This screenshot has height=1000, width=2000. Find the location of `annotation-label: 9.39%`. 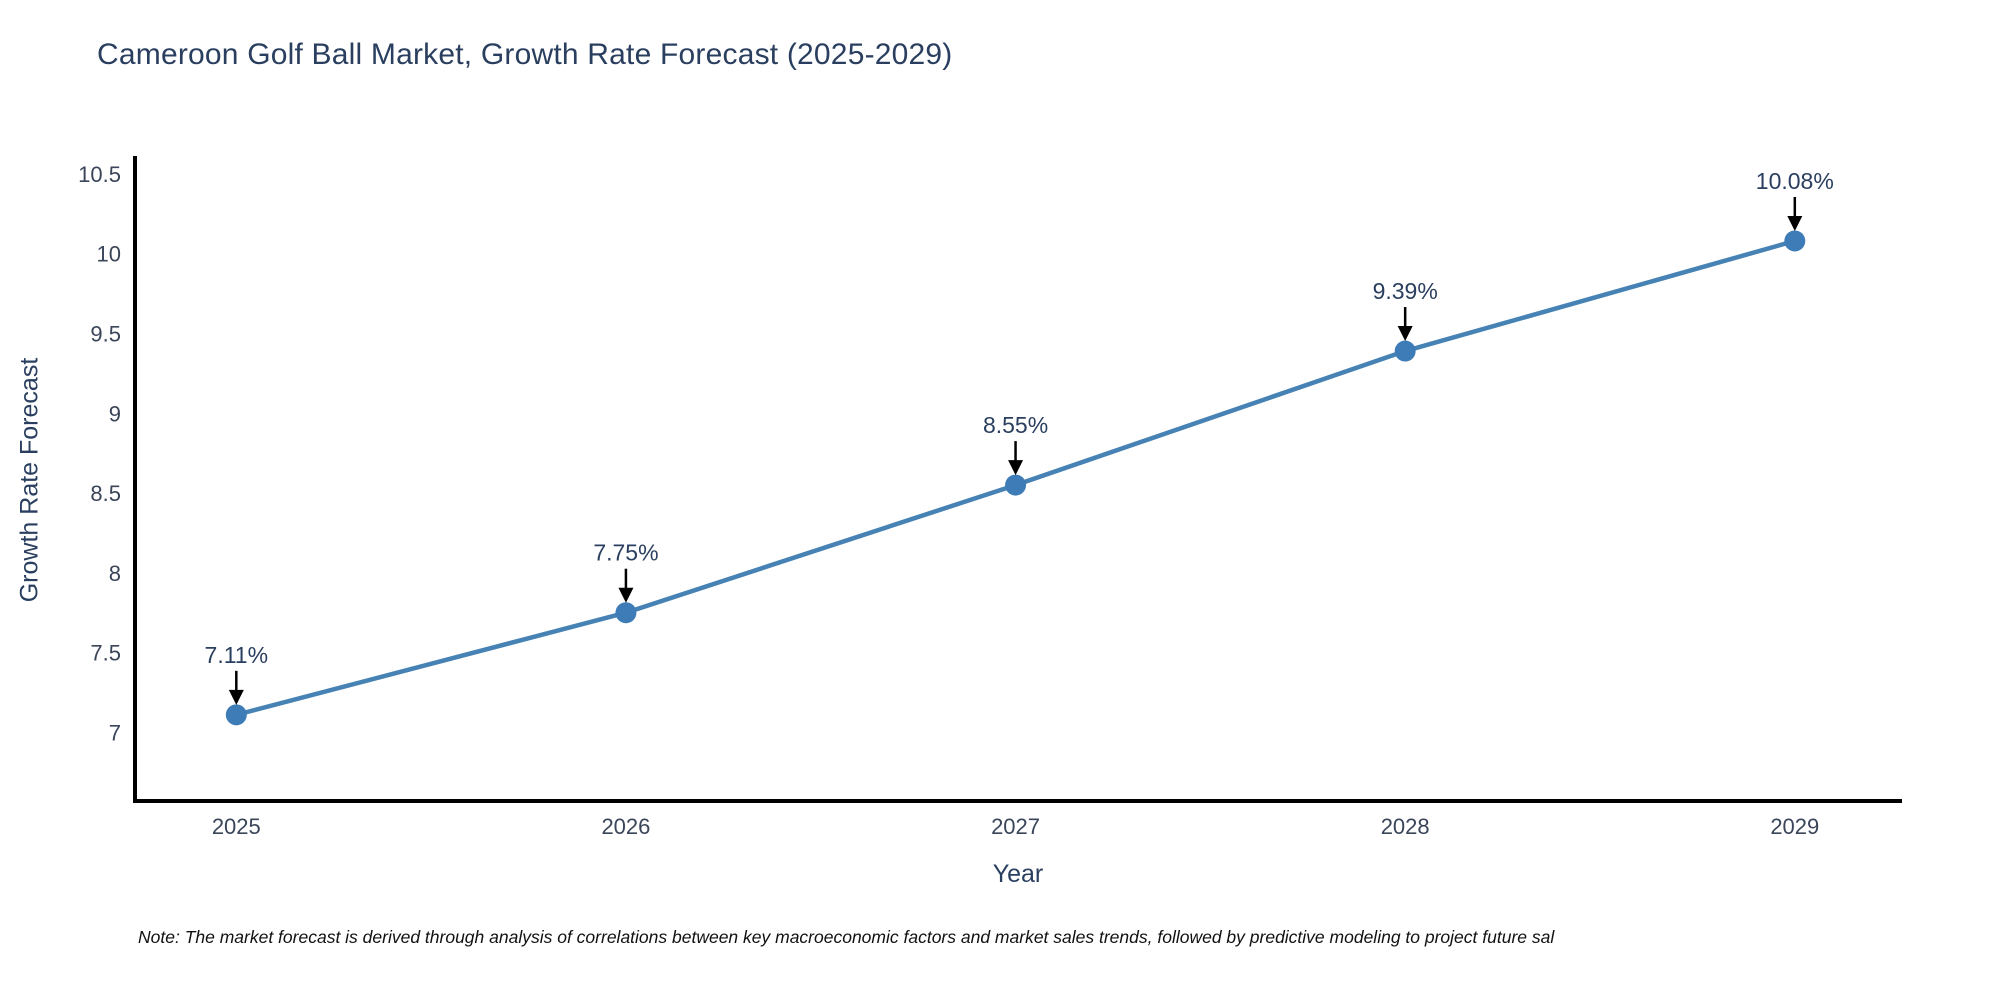

annotation-label: 9.39% is located at coordinates (1405, 291).